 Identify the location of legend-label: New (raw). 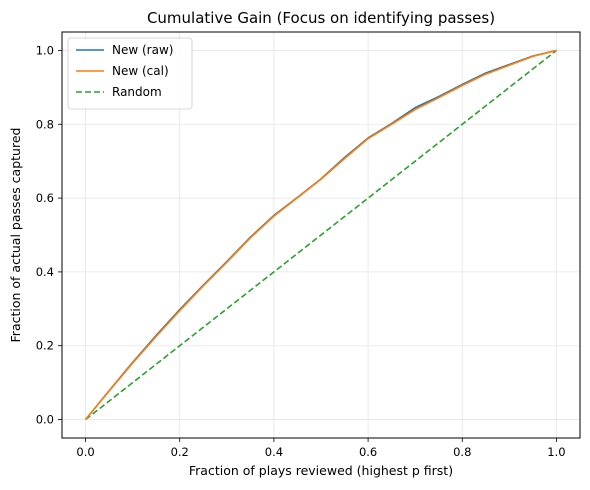
(142, 50).